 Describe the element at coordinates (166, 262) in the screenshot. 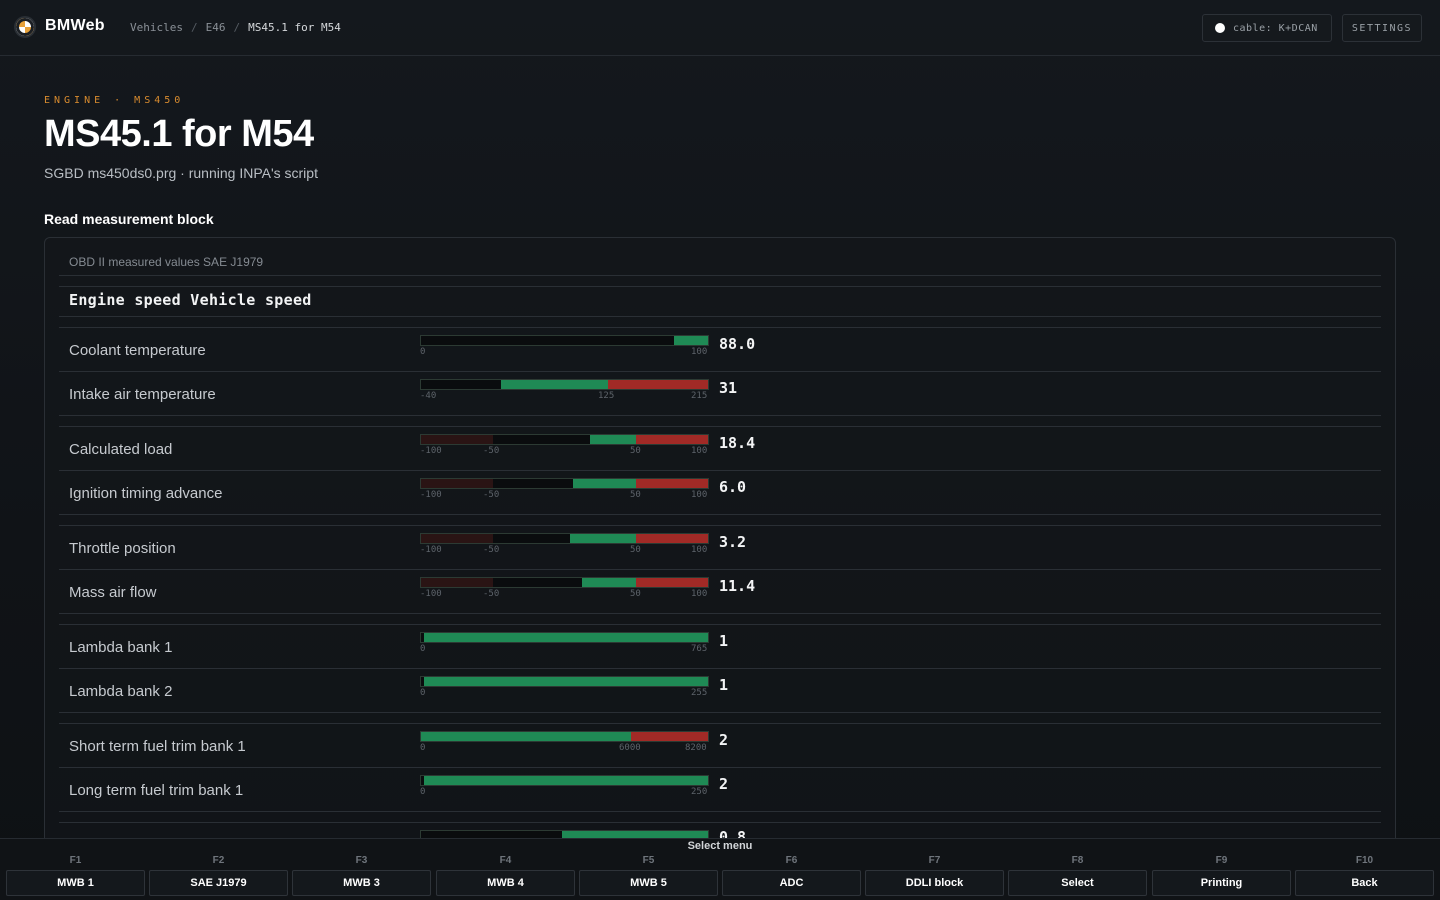

I see `panel-caption: OBD II measured values SAE J1979` at that location.